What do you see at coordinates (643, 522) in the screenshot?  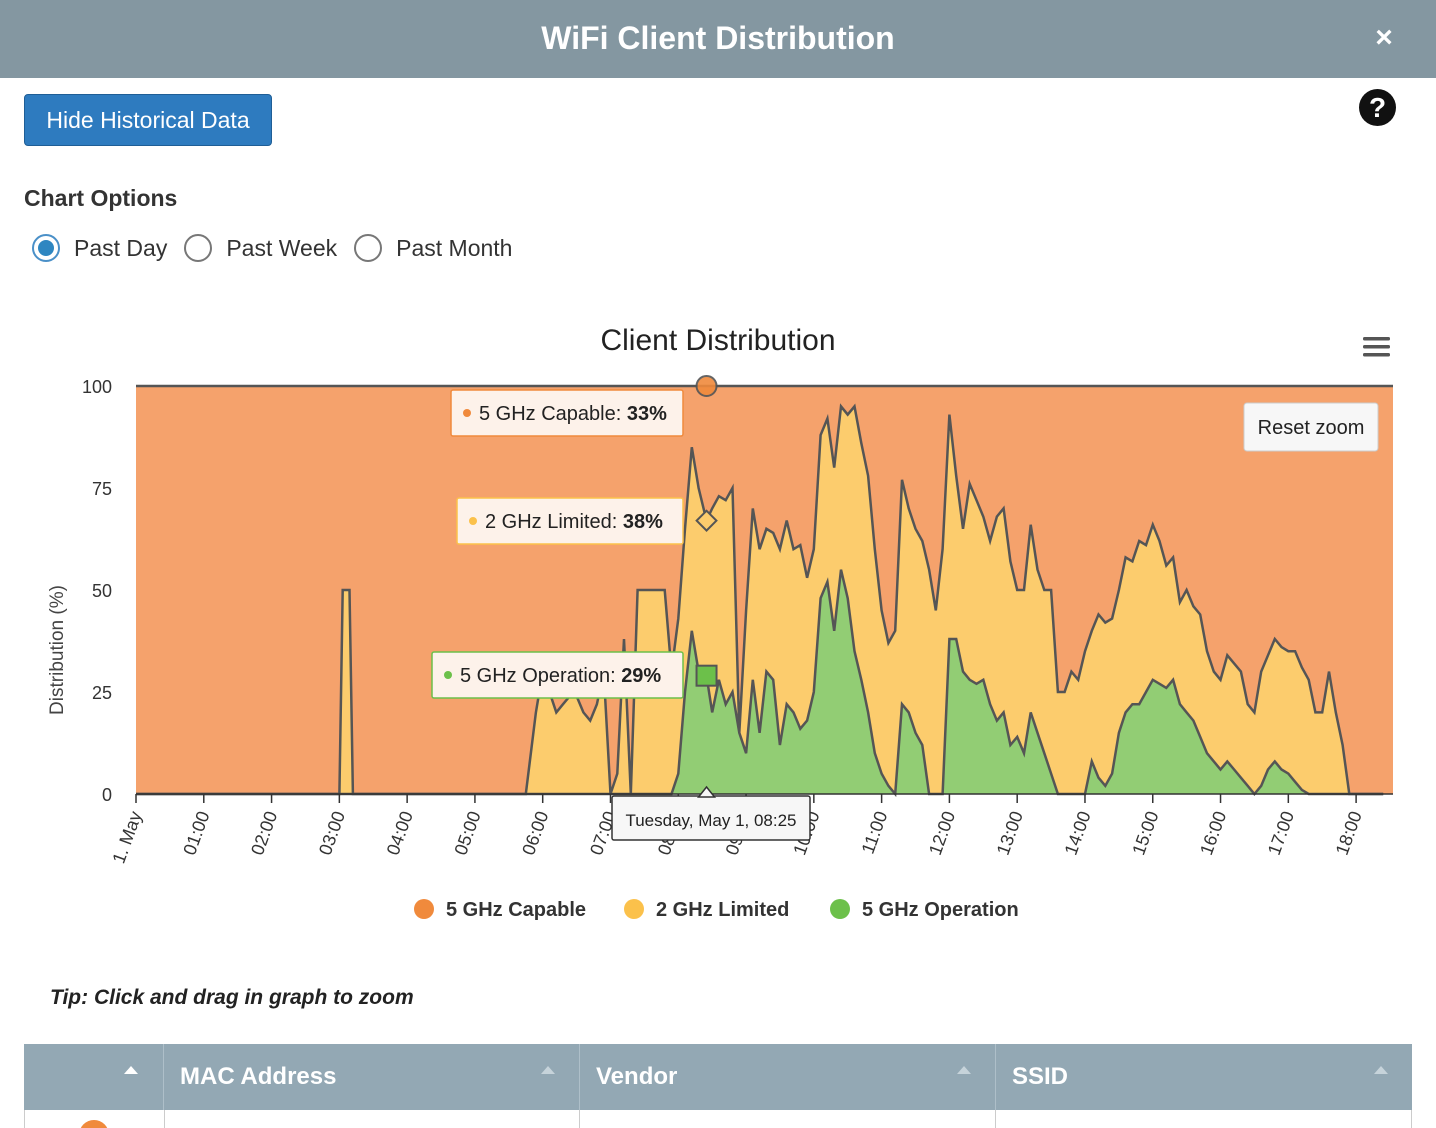 I see `tooltip-value: 38%` at bounding box center [643, 522].